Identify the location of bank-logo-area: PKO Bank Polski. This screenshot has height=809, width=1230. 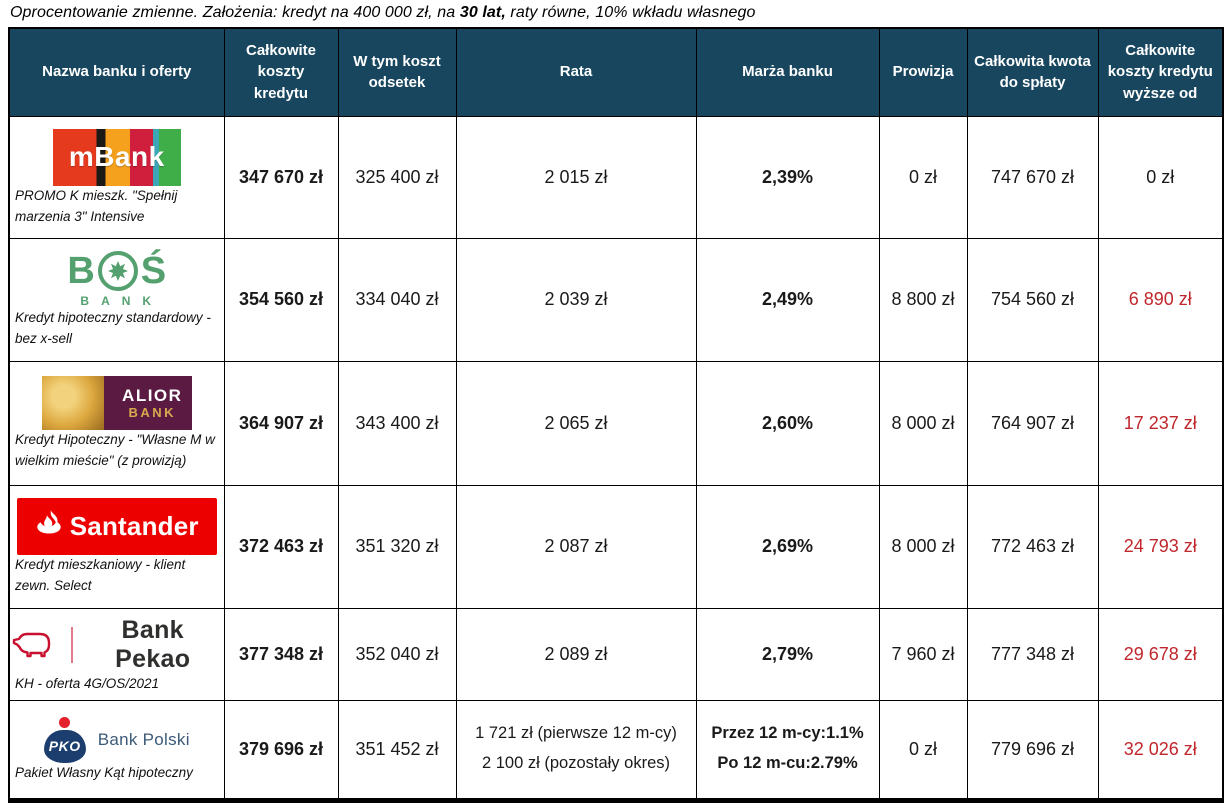
(116, 737).